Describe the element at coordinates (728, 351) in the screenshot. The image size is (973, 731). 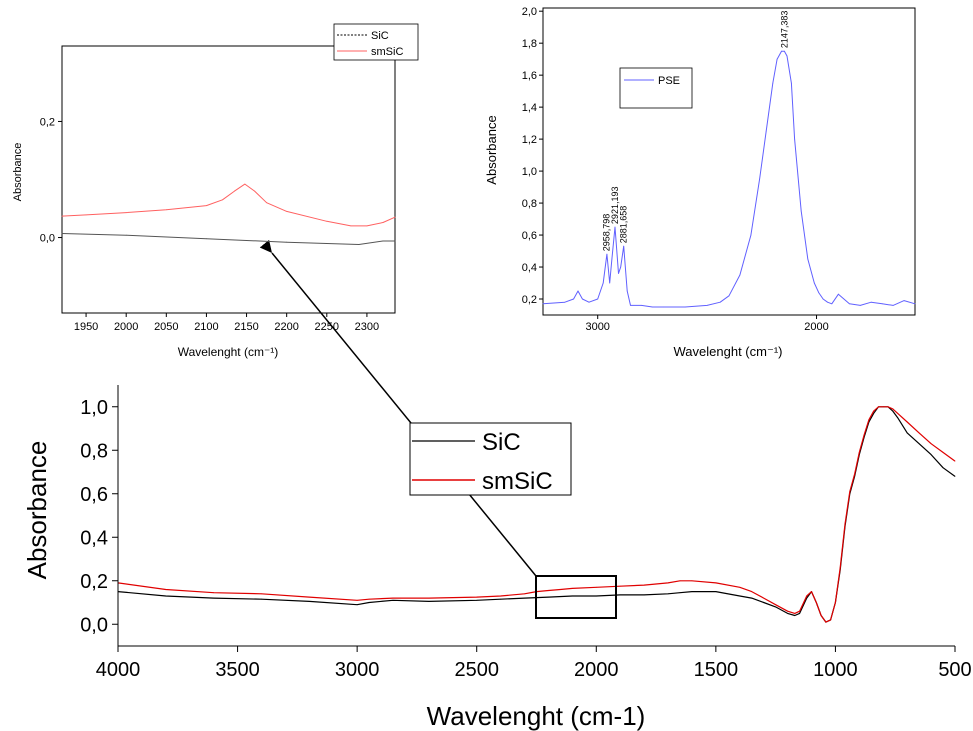
I see `inset-right-x-axis-title: Wavelenght (cm⁻¹)` at that location.